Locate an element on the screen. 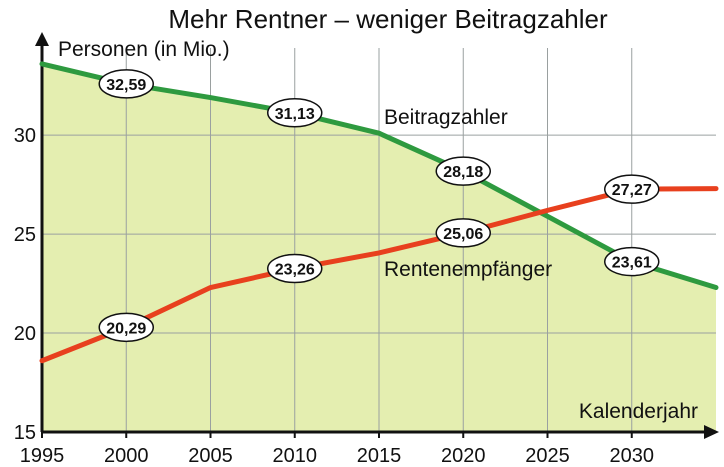 This screenshot has width=724, height=467. data-badge-25,06 is located at coordinates (463, 233).